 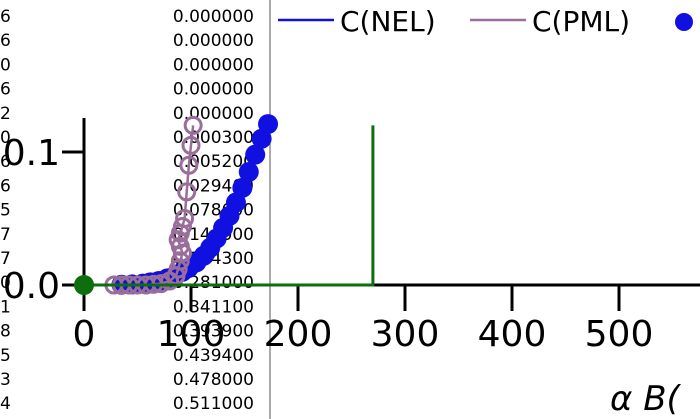 What do you see at coordinates (512, 334) in the screenshot?
I see `x-tick-label: 400` at bounding box center [512, 334].